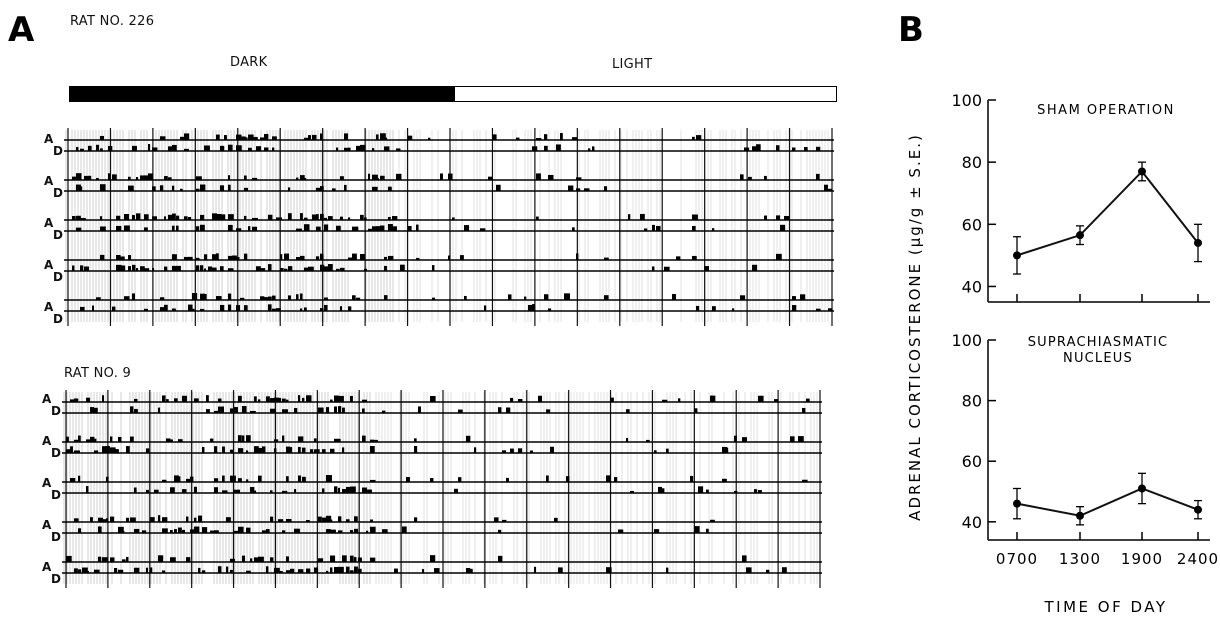 The image size is (1220, 617). I want to click on panel-b-letter: B, so click(911, 30).